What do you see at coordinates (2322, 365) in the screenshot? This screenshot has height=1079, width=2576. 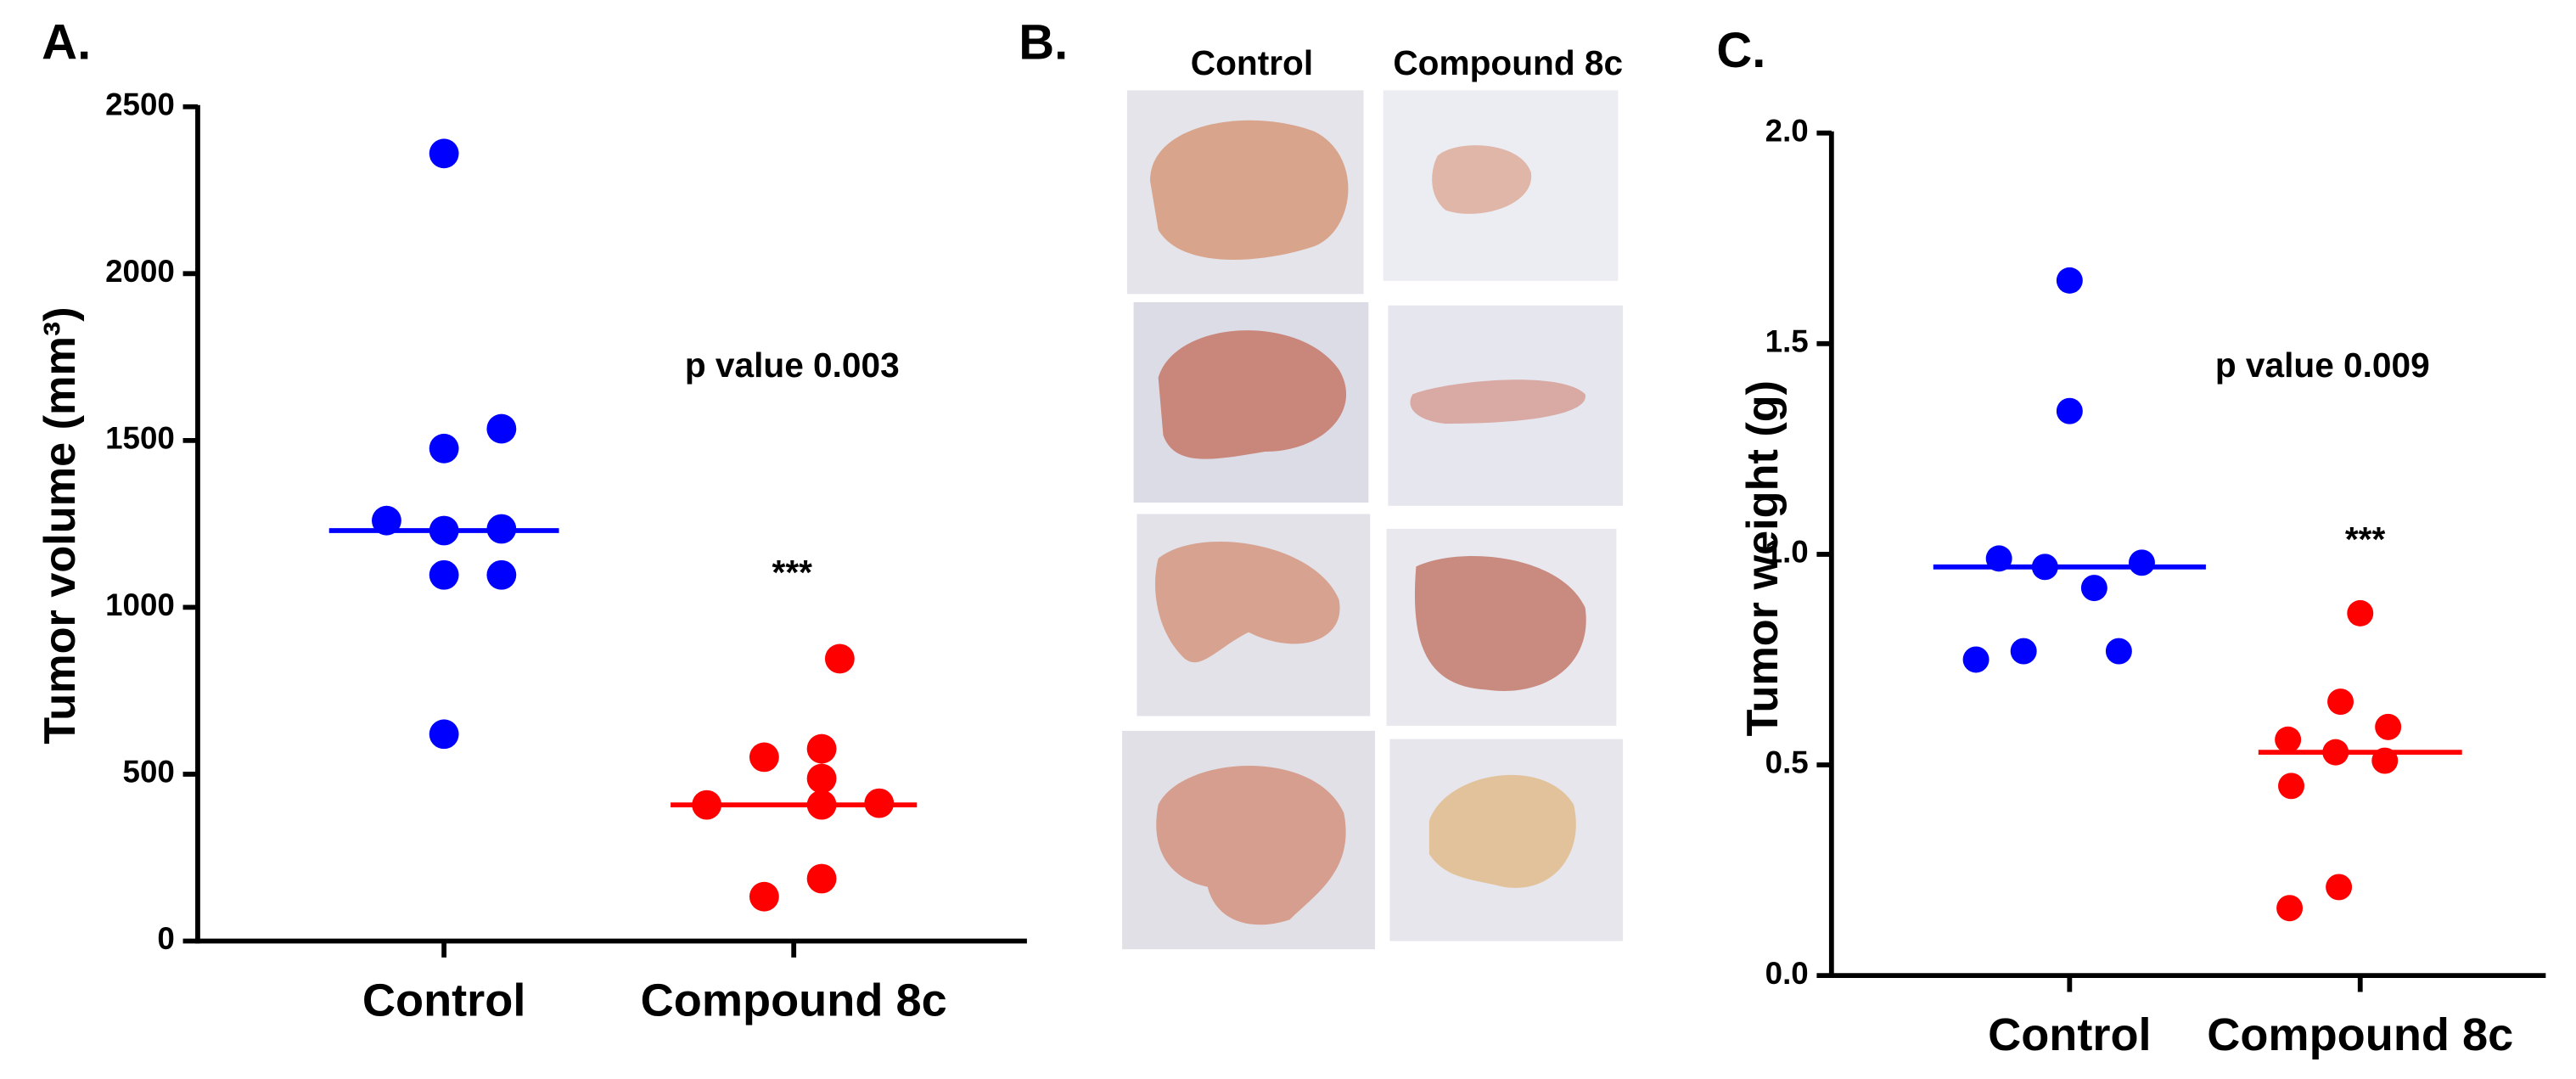 I see `annotation: p value 0.009` at bounding box center [2322, 365].